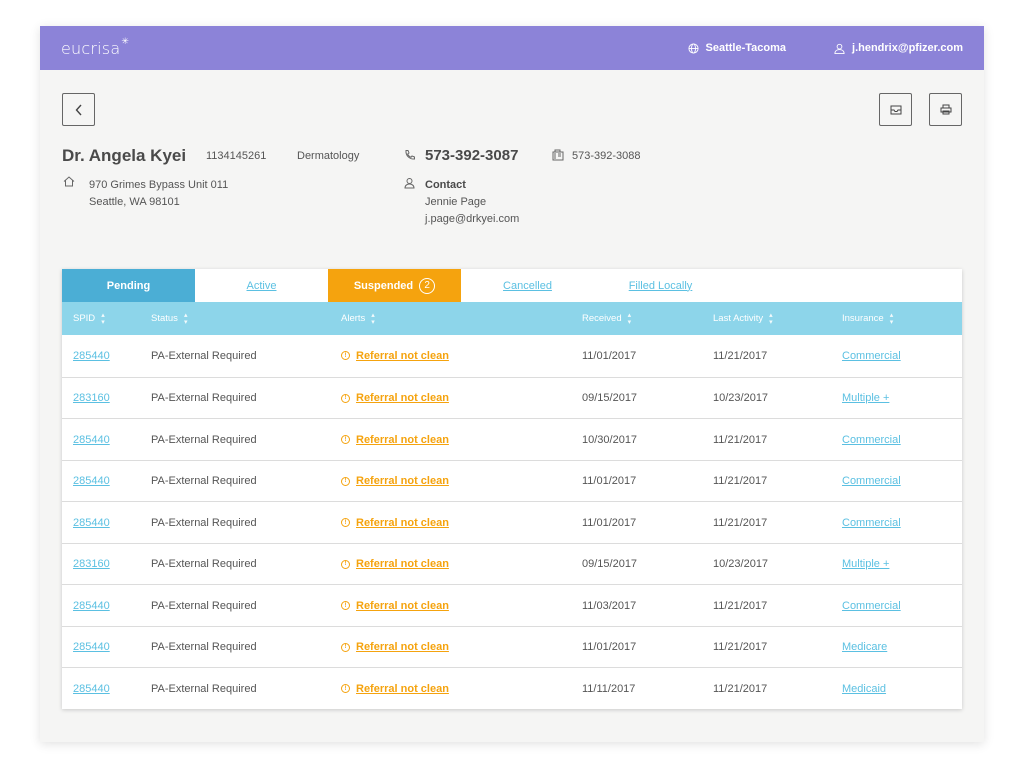  Describe the element at coordinates (898, 48) in the screenshot. I see `user-menu: j.hendrix@pfizer.com` at that location.